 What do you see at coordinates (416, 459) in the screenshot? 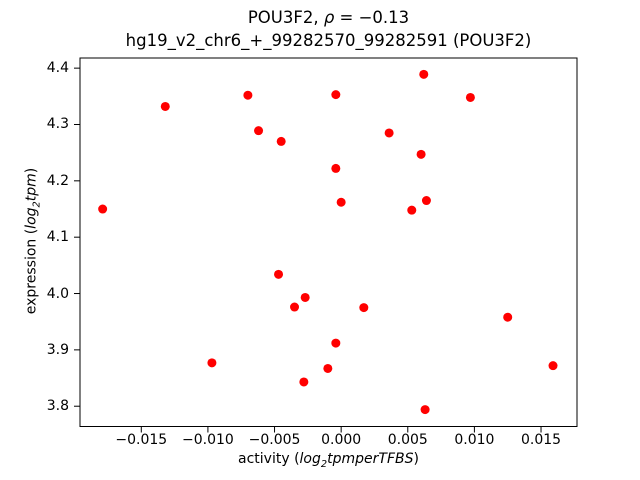
I see `x-label-suffix: )` at bounding box center [416, 459].